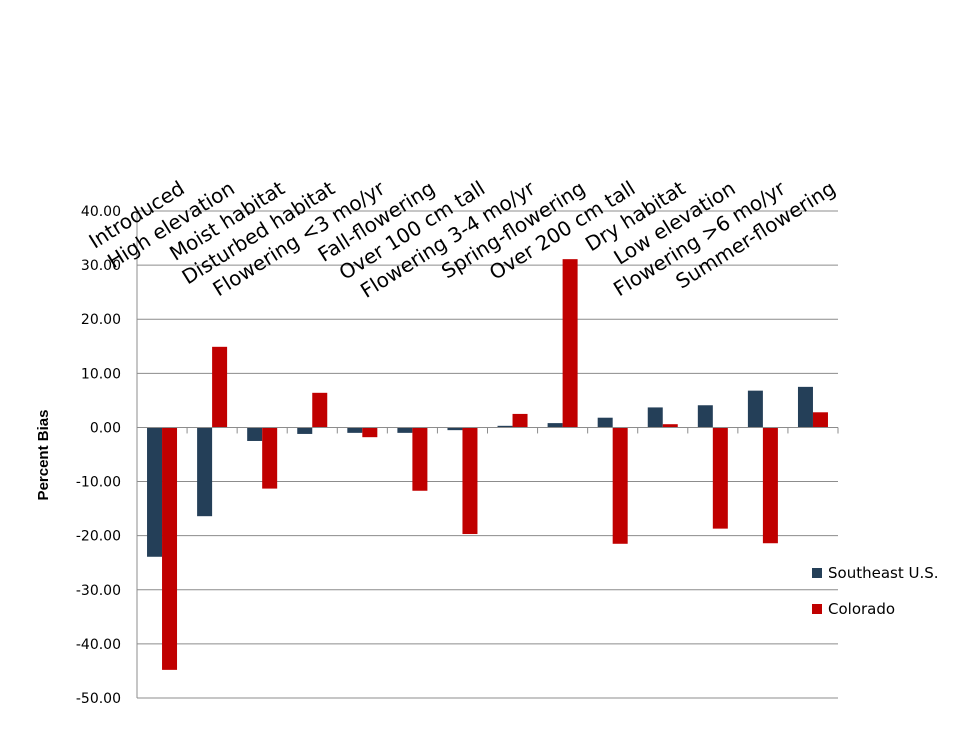  What do you see at coordinates (98, 537) in the screenshot?
I see `y-tick-label: -20.00` at bounding box center [98, 537].